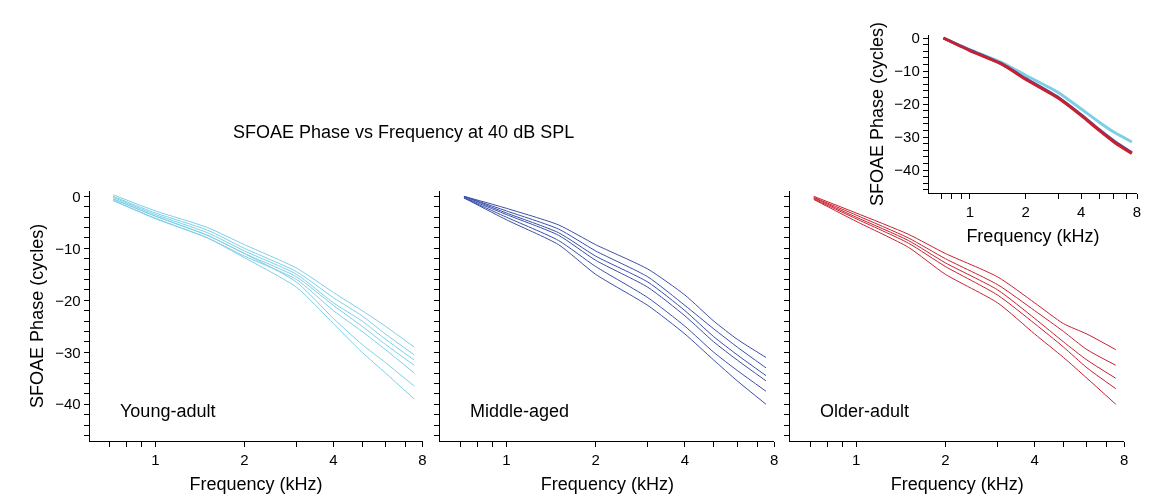 The width and height of the screenshot is (1149, 503). Describe the element at coordinates (520, 411) in the screenshot. I see `annotation: Middle-aged` at that location.